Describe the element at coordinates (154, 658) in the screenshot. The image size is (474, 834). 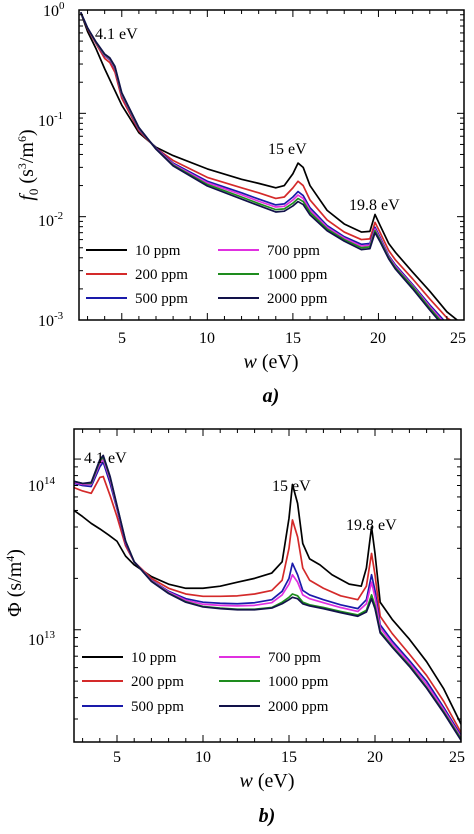
I see `panel-b-legend-label-10ppm: 10 ppm` at that location.